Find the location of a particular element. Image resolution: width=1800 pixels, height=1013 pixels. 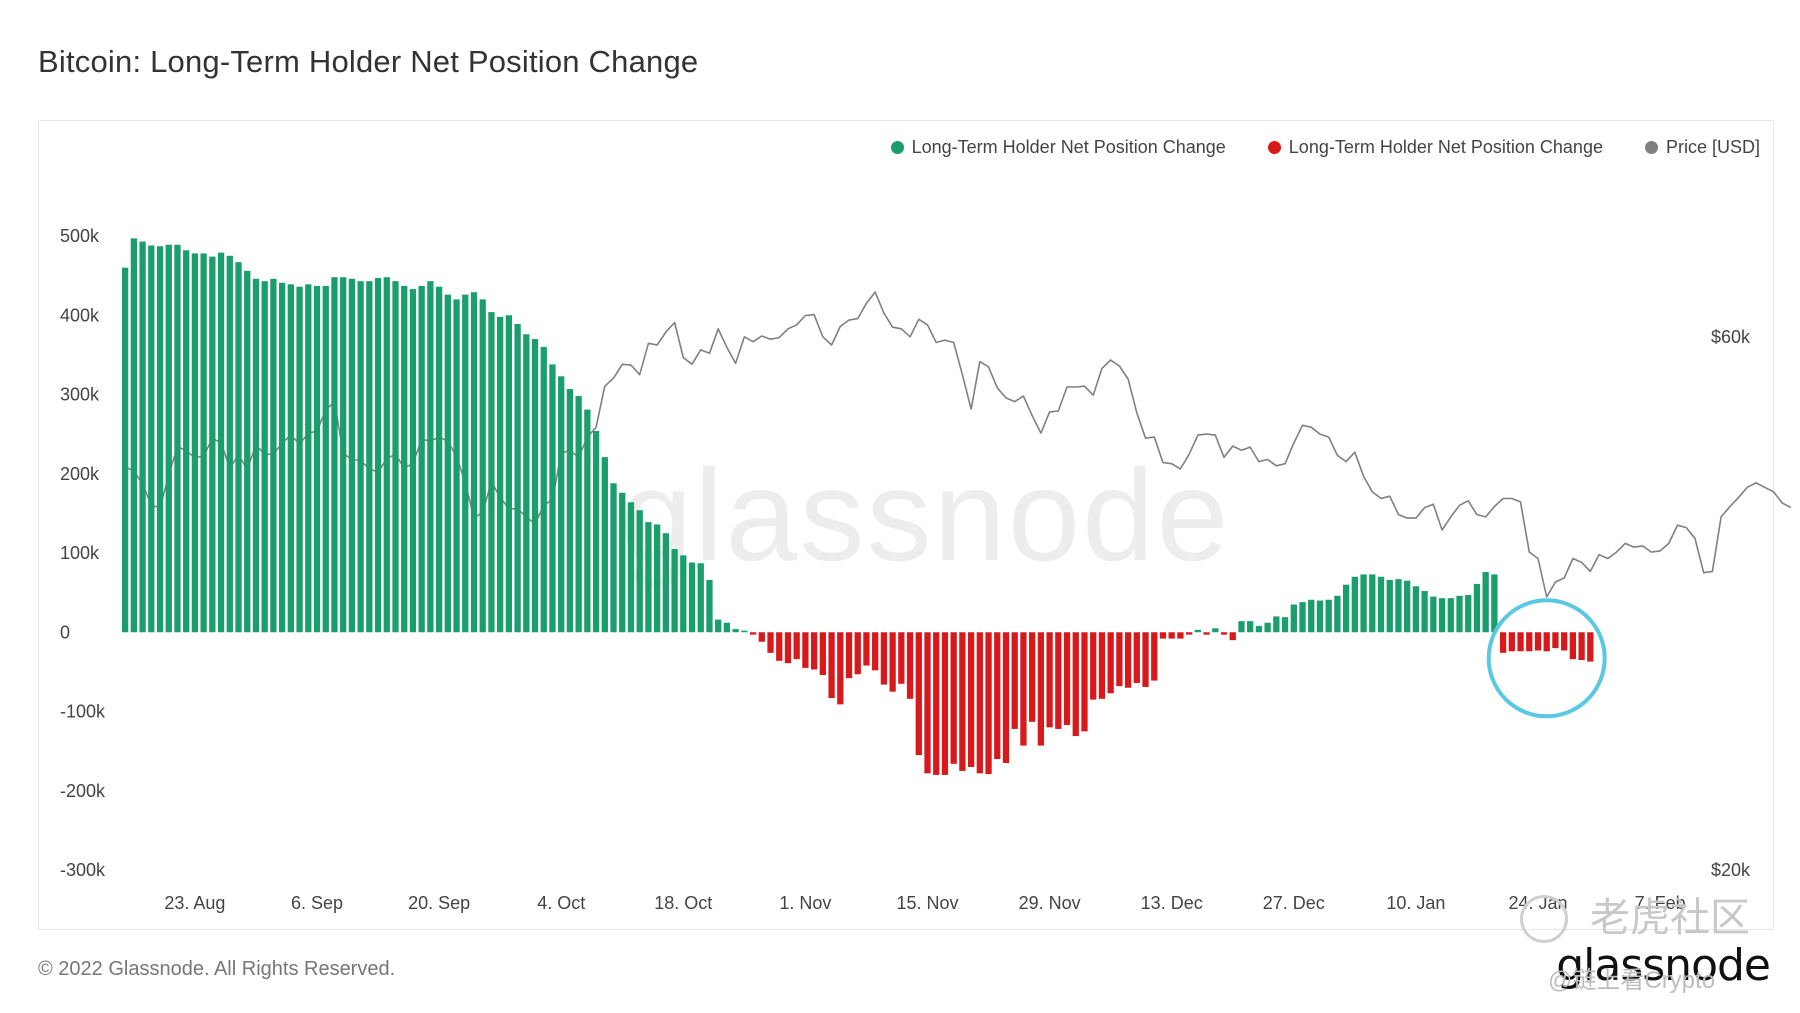

legend-dot-grey-icon is located at coordinates (1651, 147).